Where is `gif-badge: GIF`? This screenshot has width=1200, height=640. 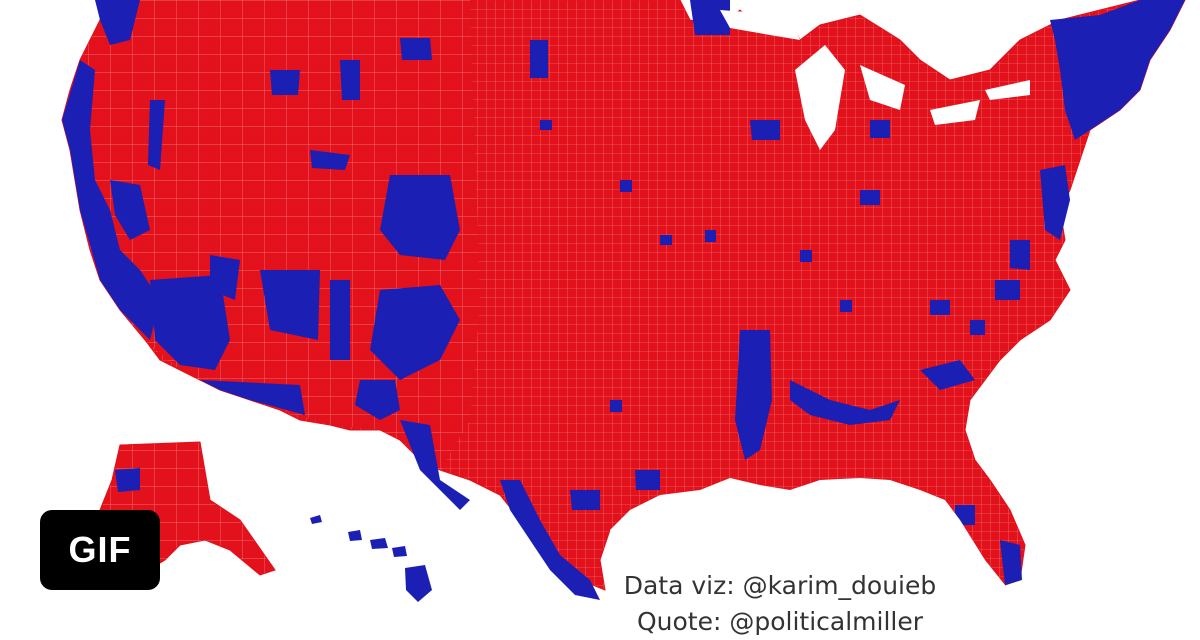
gif-badge: GIF is located at coordinates (100, 550).